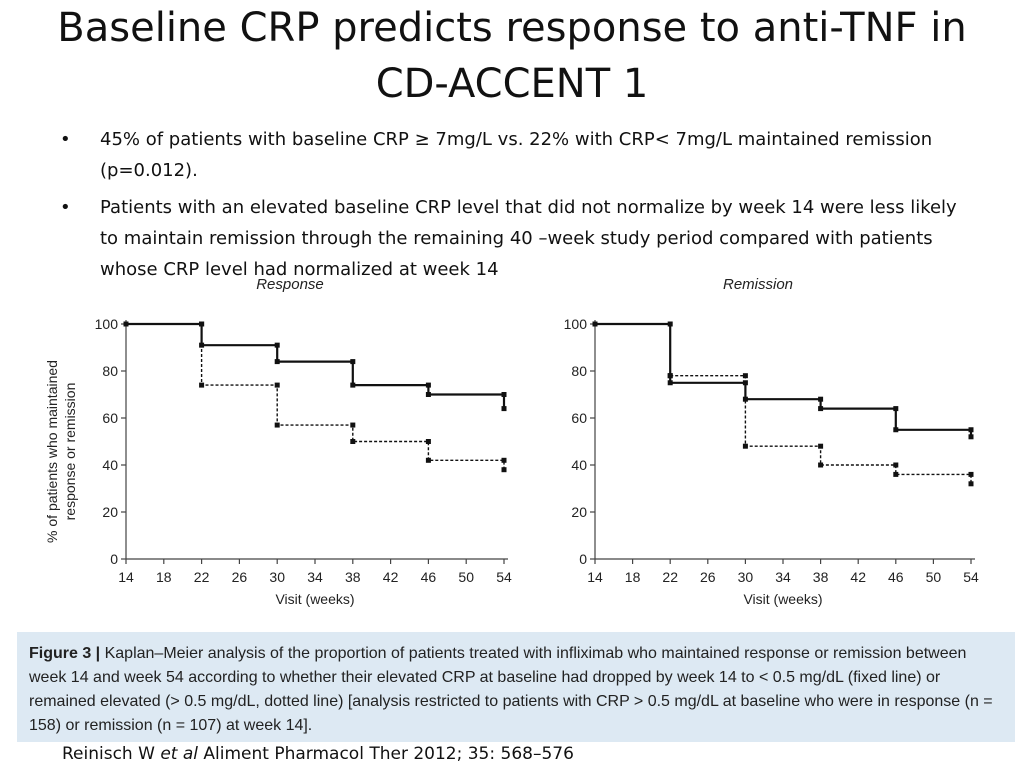  I want to click on series-line-dotted, so click(352, 397).